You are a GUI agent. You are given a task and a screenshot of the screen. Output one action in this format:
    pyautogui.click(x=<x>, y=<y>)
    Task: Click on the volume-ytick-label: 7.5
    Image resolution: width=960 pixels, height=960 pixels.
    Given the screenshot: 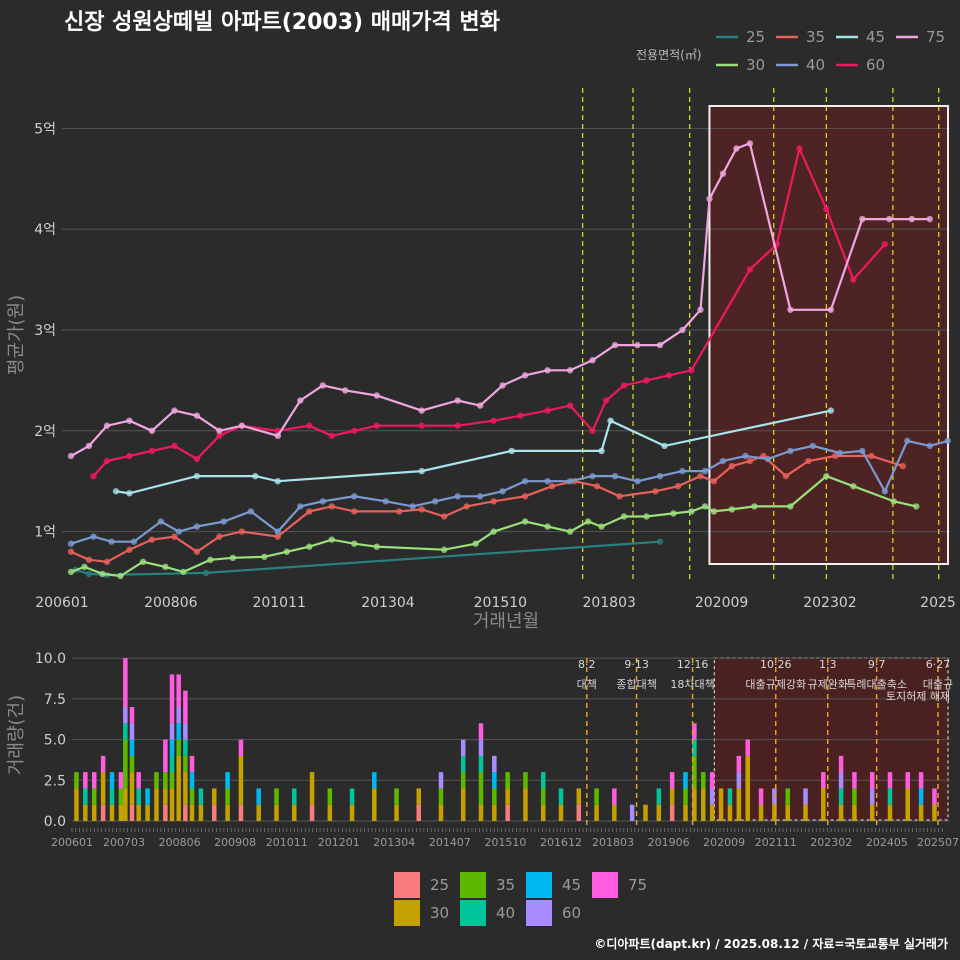 What is the action you would take?
    pyautogui.click(x=55, y=700)
    